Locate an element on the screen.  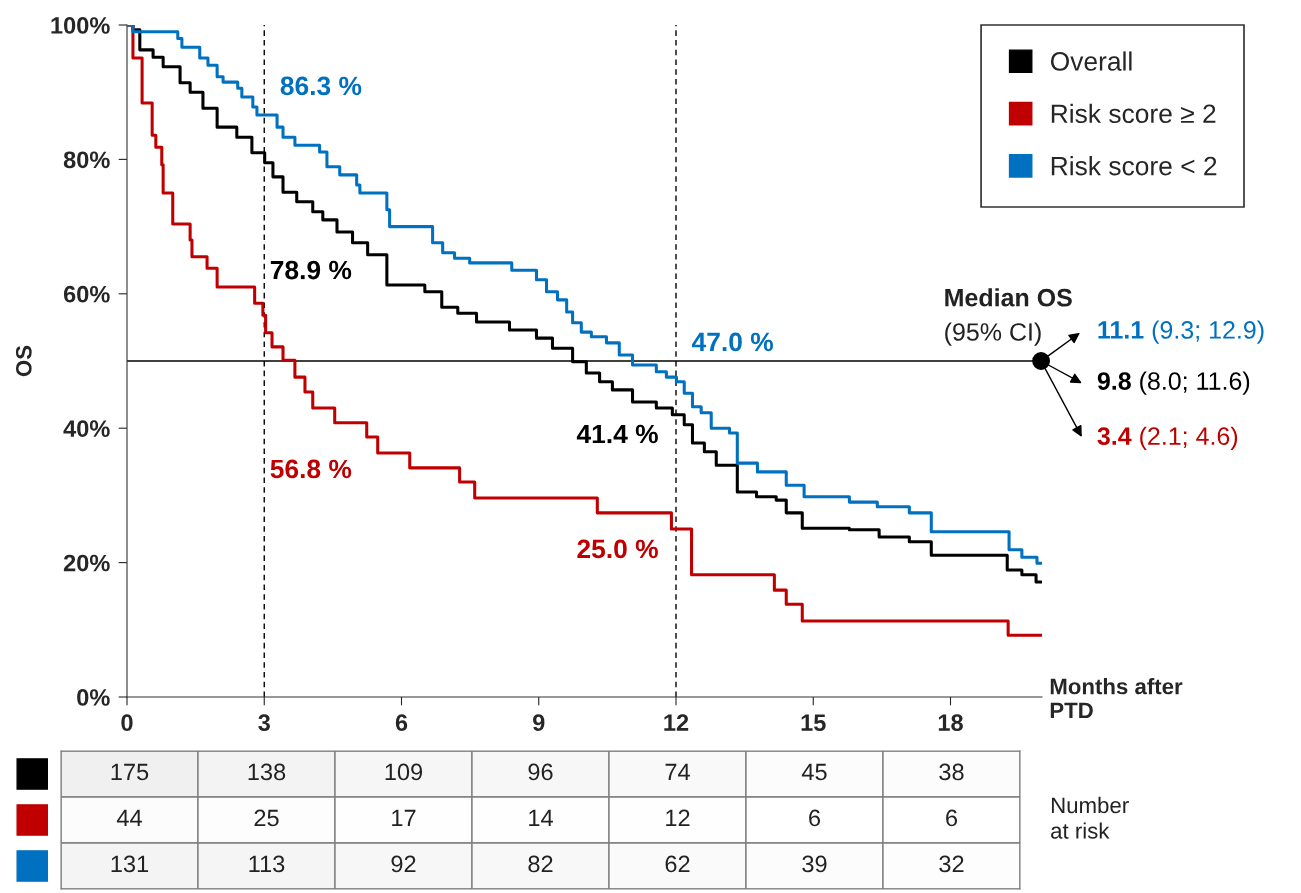
data-label: 44 is located at coordinates (129, 818).